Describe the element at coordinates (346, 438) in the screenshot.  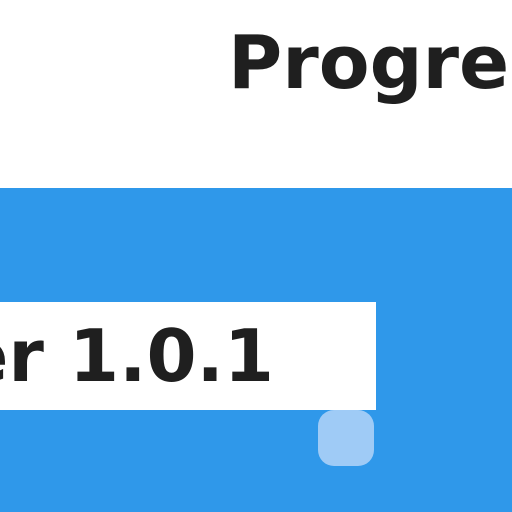
I see `drag-handle` at that location.